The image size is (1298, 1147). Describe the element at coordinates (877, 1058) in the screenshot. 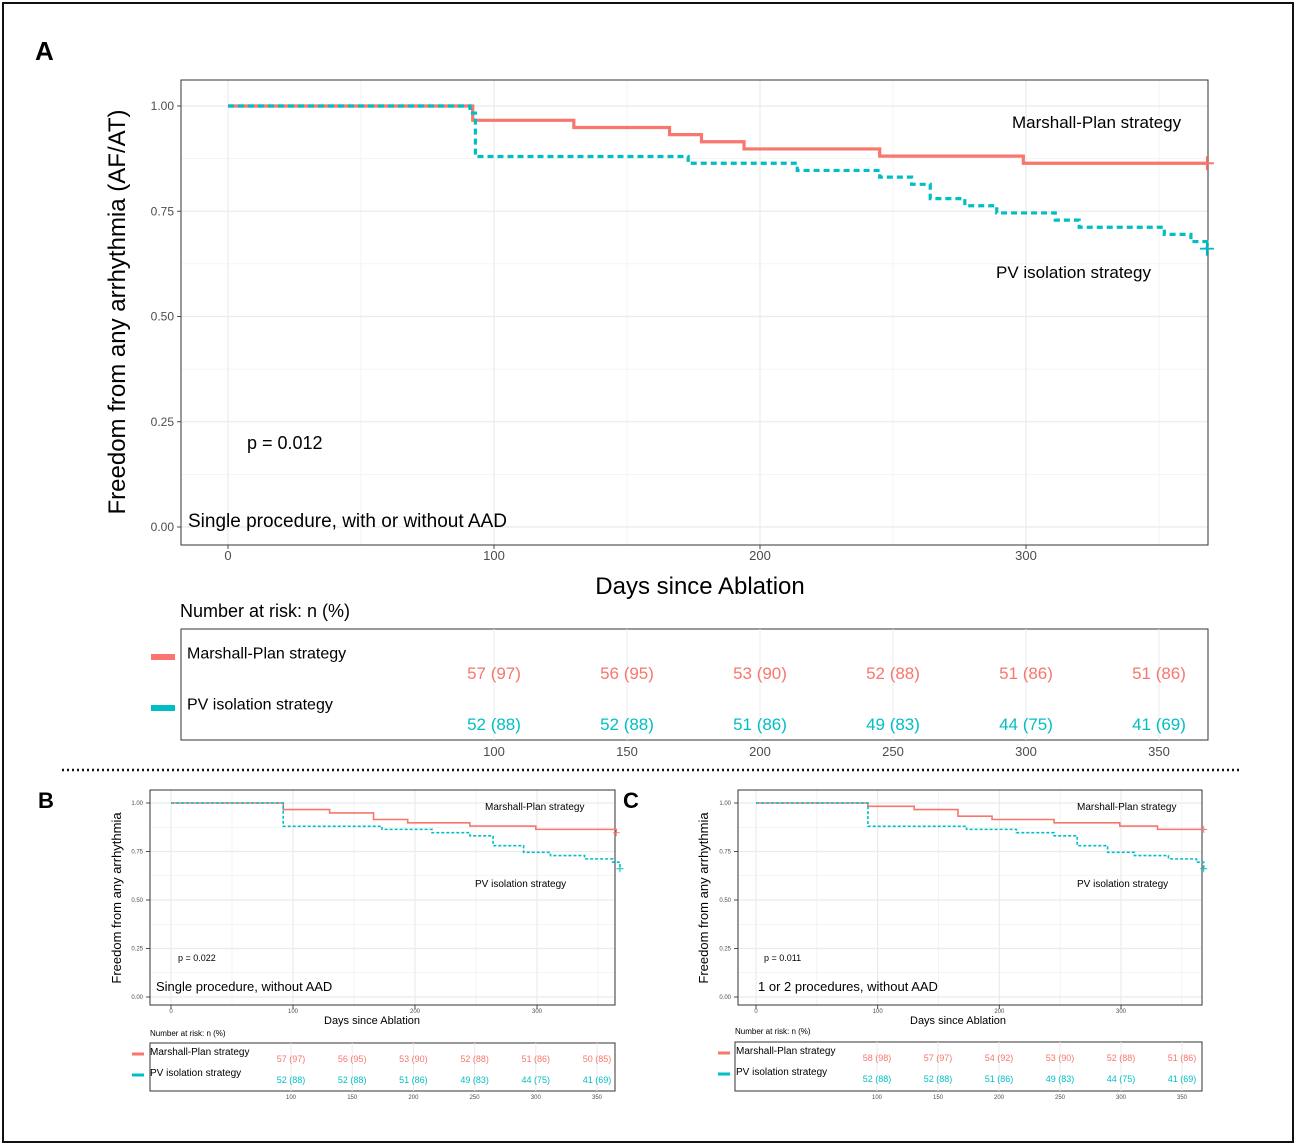

I see `risk-cell-value: 58 (98)` at that location.